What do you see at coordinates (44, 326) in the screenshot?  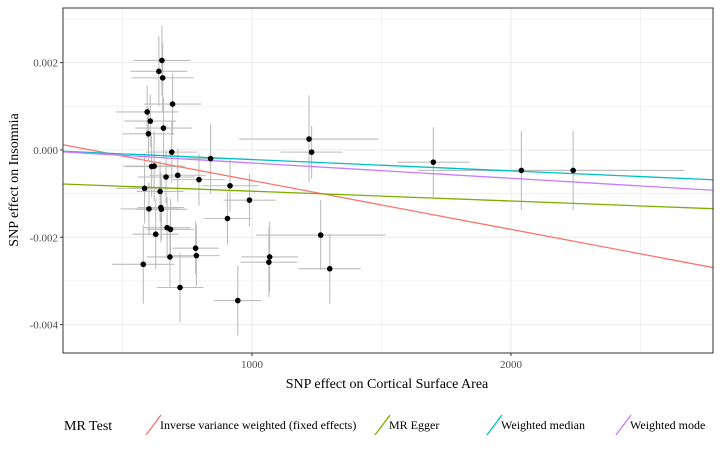 I see `y-tick-label: -0.004` at bounding box center [44, 326].